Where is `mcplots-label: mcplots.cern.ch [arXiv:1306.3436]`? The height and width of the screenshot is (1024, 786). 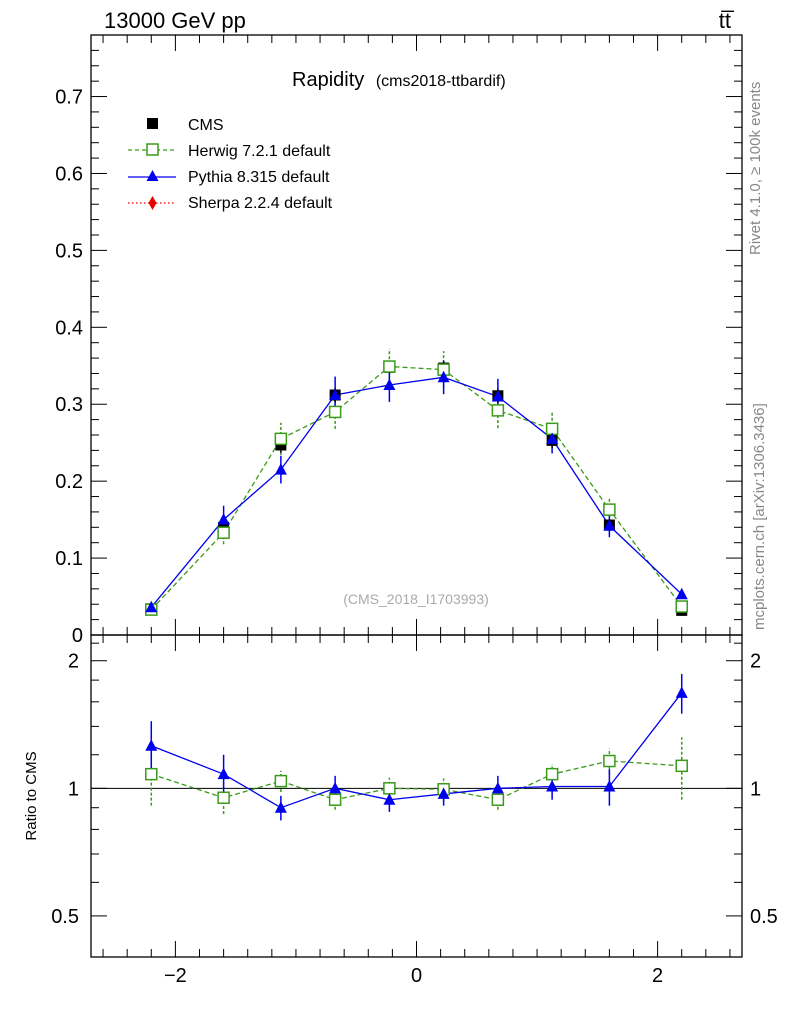 mcplots-label: mcplots.cern.ch [arXiv:1306.3436] is located at coordinates (759, 516).